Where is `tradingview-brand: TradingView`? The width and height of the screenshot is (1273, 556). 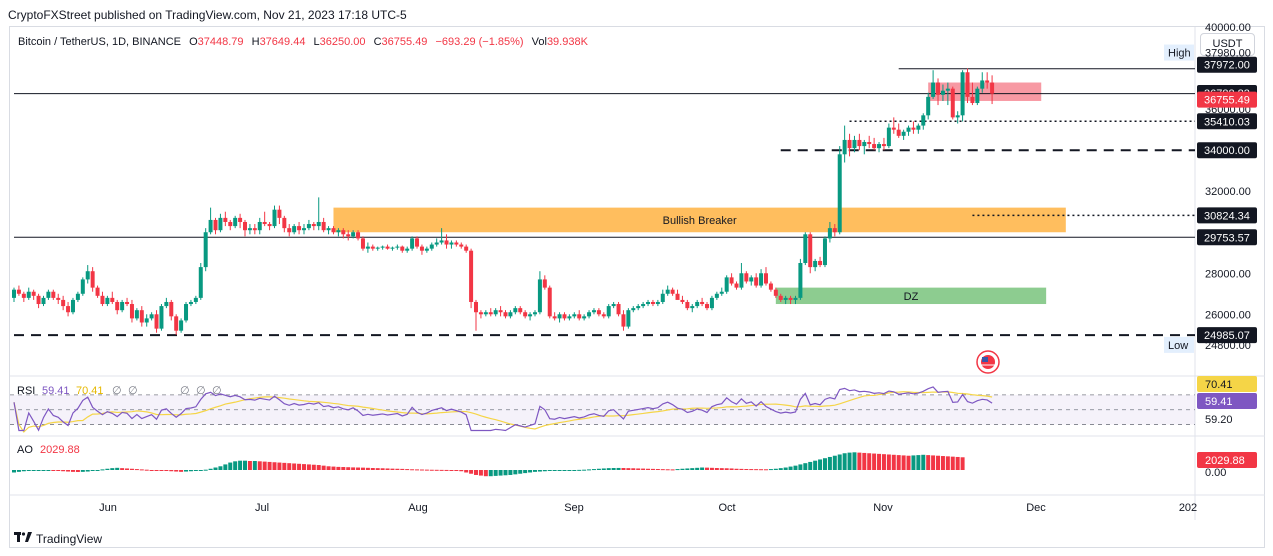
tradingview-brand: TradingView is located at coordinates (58, 538).